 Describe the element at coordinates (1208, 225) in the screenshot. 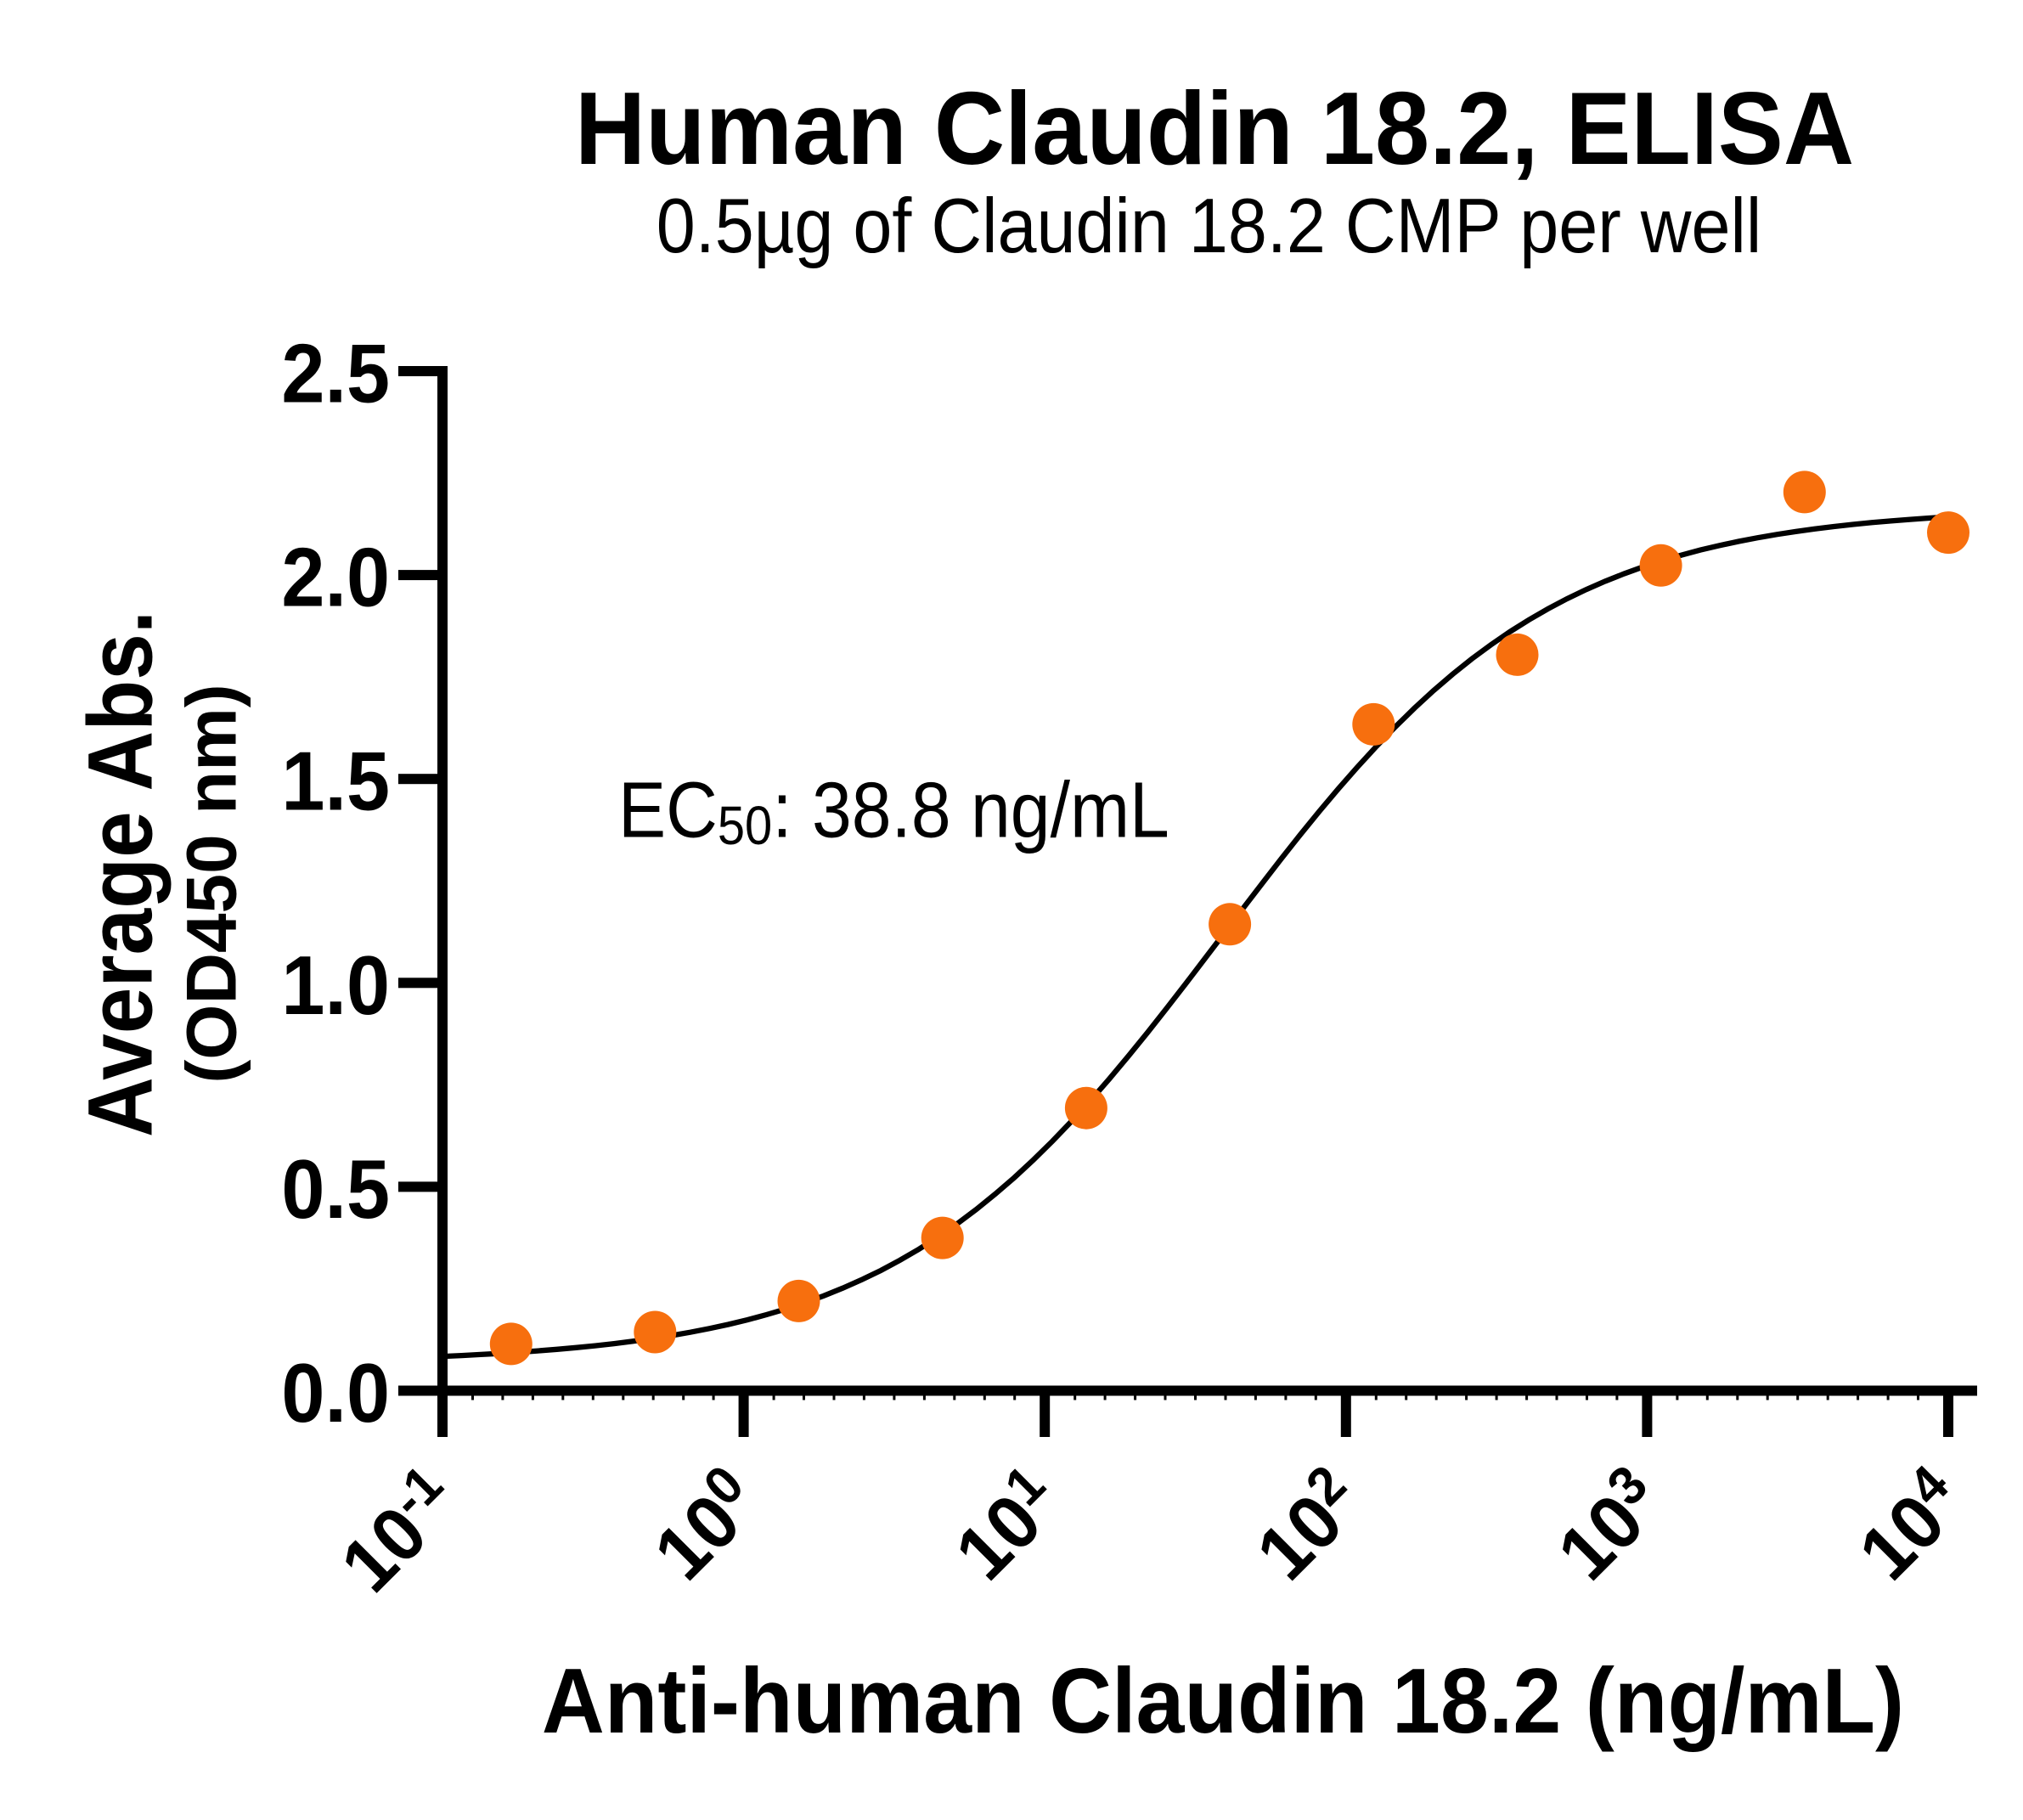

I see `svg-text:0.5µg of Claudin 18.2 CMP per: 0.5µg of Claudin 18.2 CMP per well` at that location.